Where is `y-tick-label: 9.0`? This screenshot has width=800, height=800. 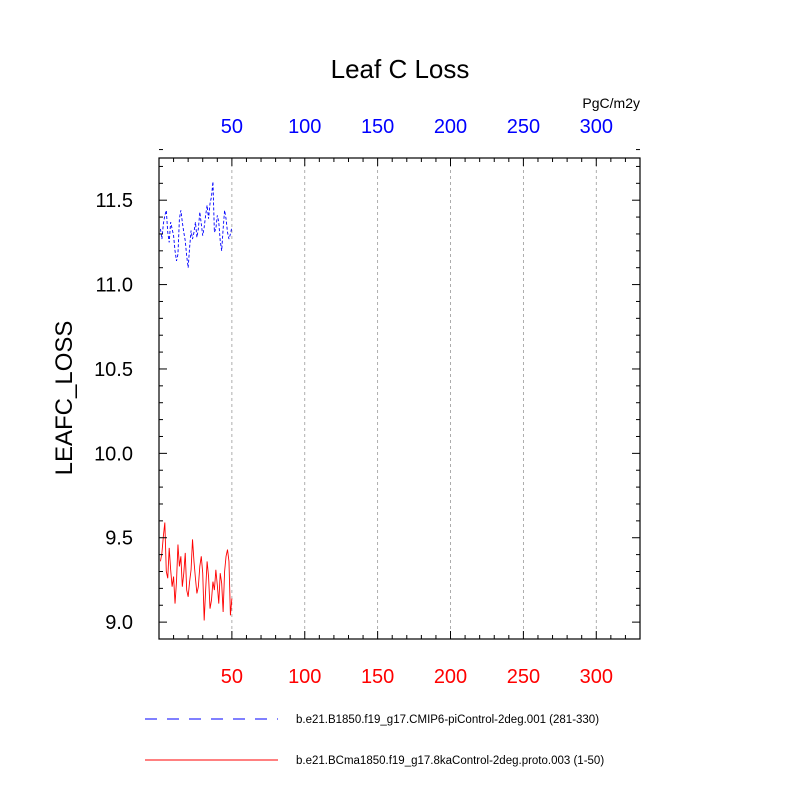
y-tick-label: 9.0 is located at coordinates (119, 623).